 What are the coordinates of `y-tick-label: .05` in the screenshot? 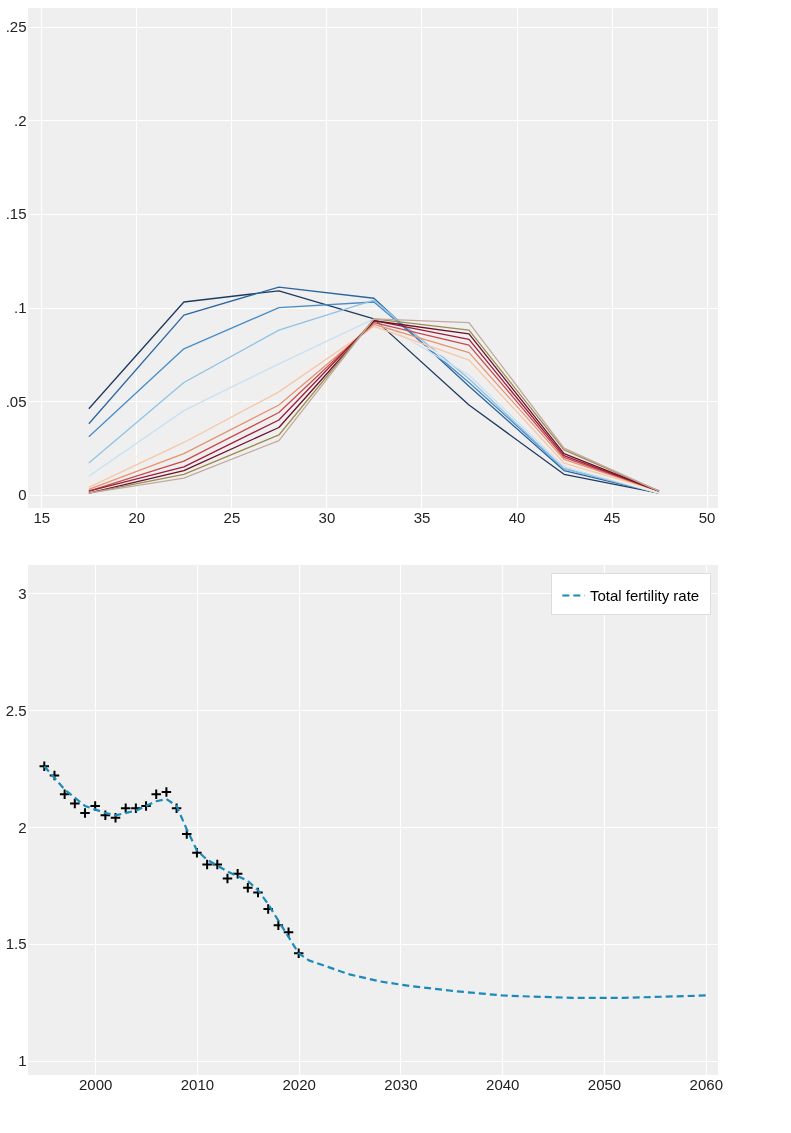 It's located at (16, 401).